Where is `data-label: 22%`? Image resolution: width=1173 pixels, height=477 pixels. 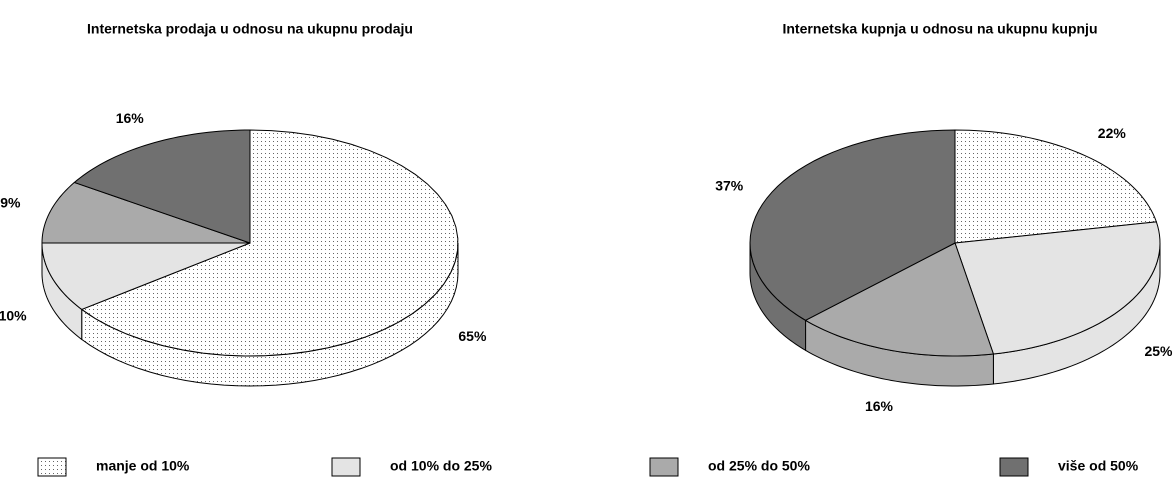
data-label: 22% is located at coordinates (1112, 133).